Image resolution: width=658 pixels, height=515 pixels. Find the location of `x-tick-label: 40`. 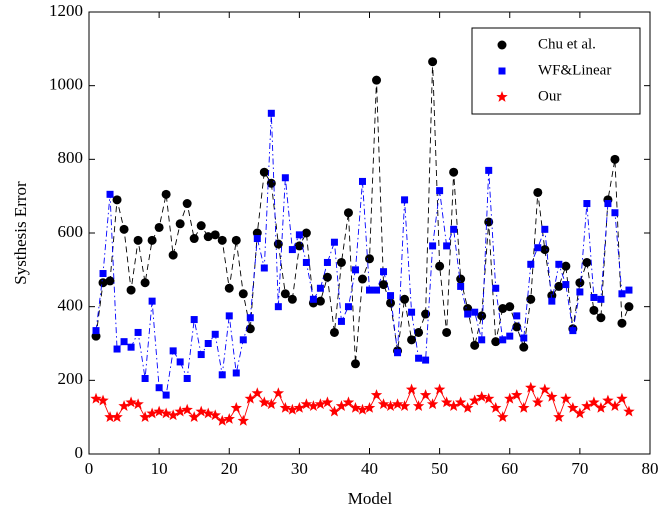

x-tick-label: 40 is located at coordinates (369, 468).